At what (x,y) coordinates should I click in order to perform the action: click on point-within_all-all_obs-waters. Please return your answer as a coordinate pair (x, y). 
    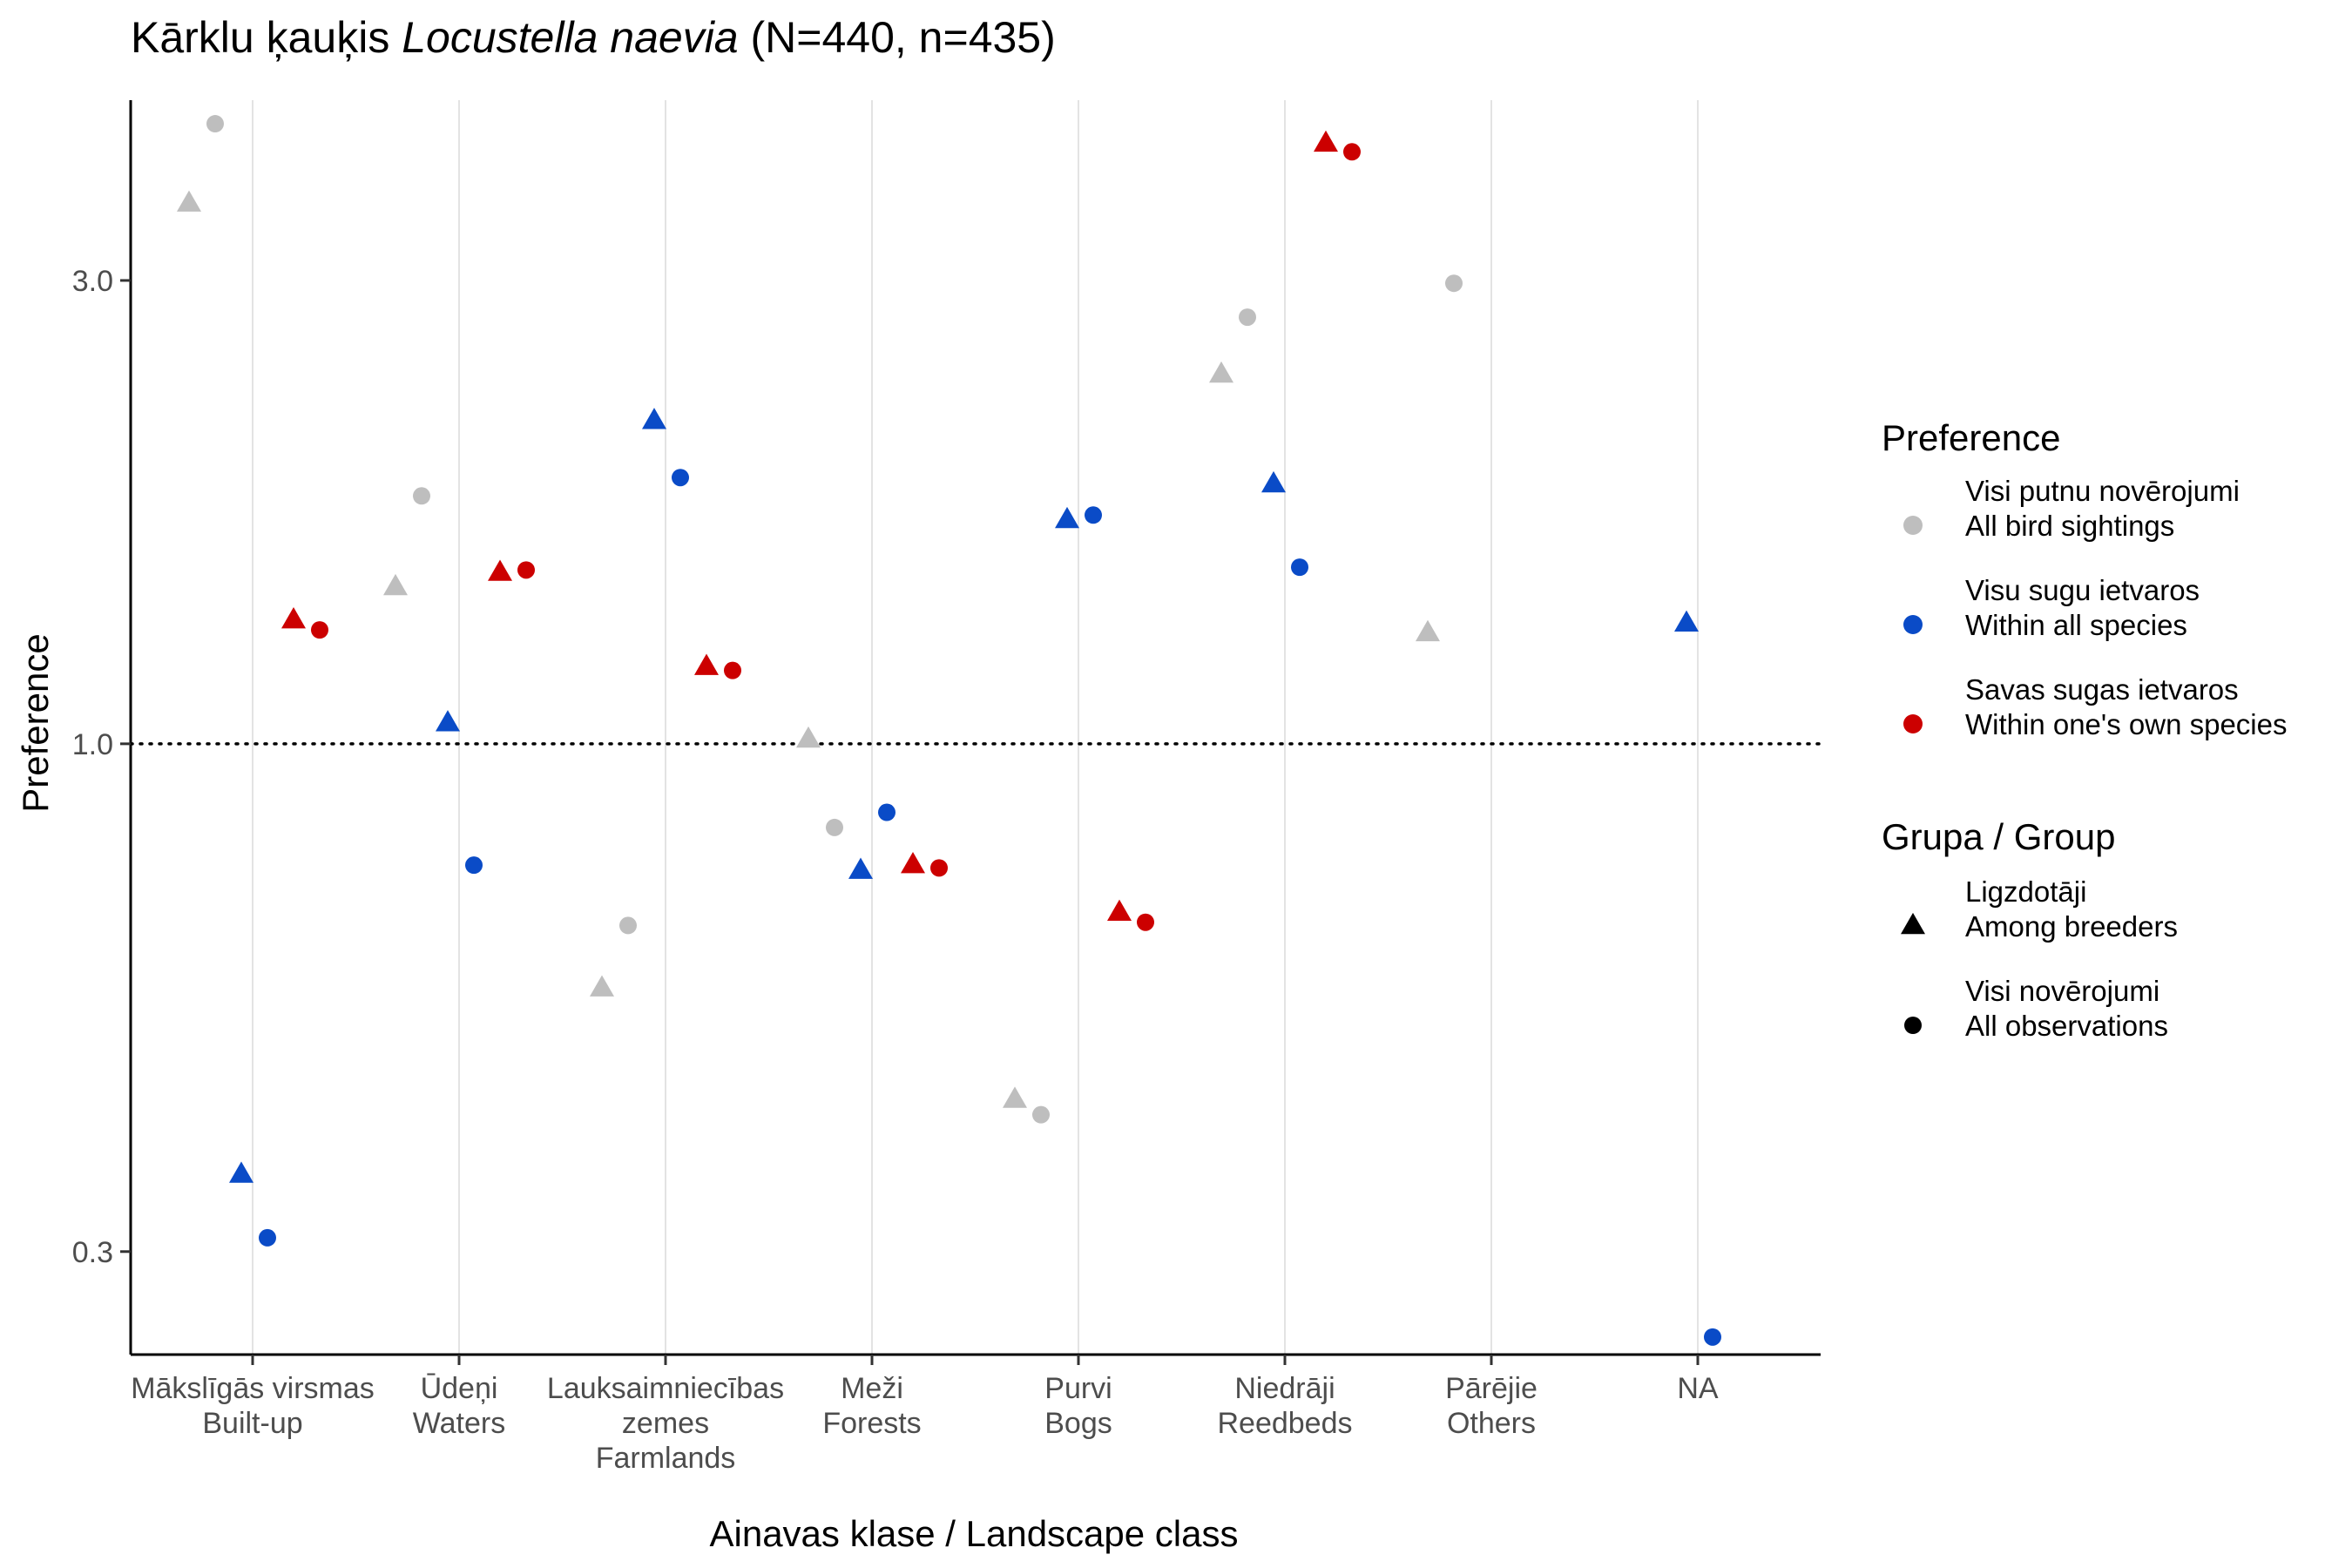
    Looking at the image, I should click on (474, 865).